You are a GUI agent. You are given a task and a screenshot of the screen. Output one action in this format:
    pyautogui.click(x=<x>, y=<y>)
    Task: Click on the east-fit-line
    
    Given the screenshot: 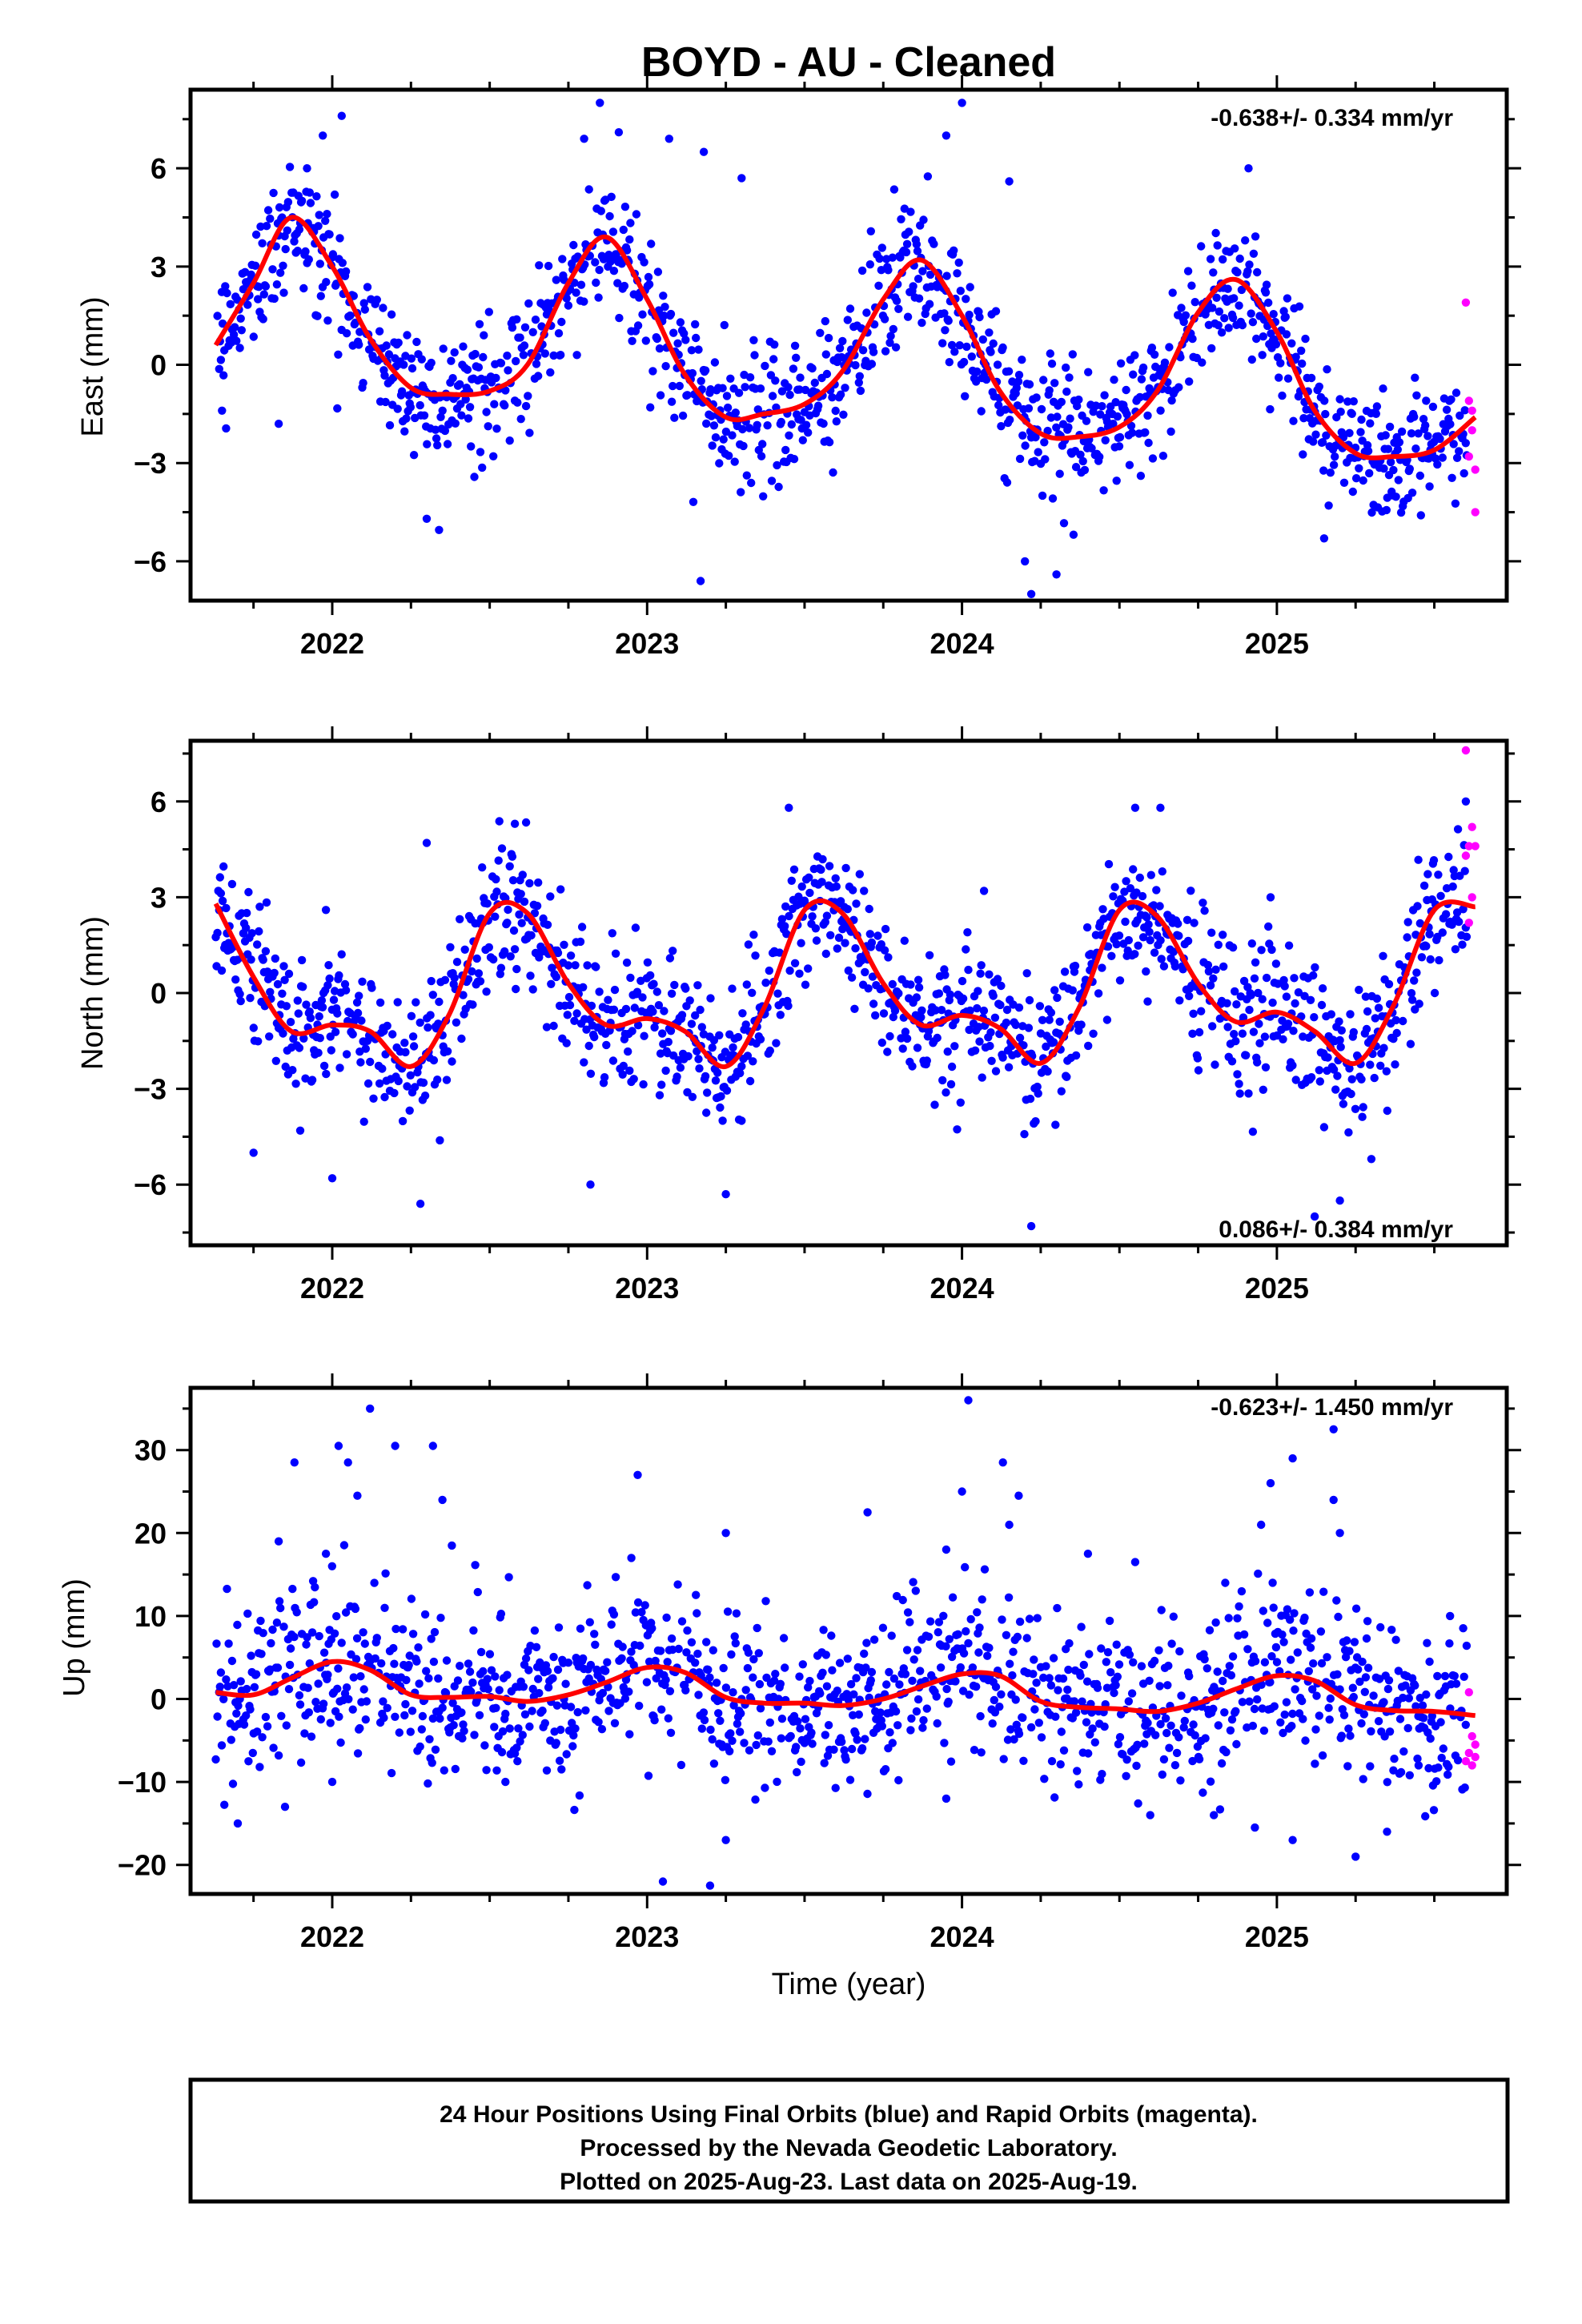 What is the action you would take?
    pyautogui.click(x=845, y=337)
    